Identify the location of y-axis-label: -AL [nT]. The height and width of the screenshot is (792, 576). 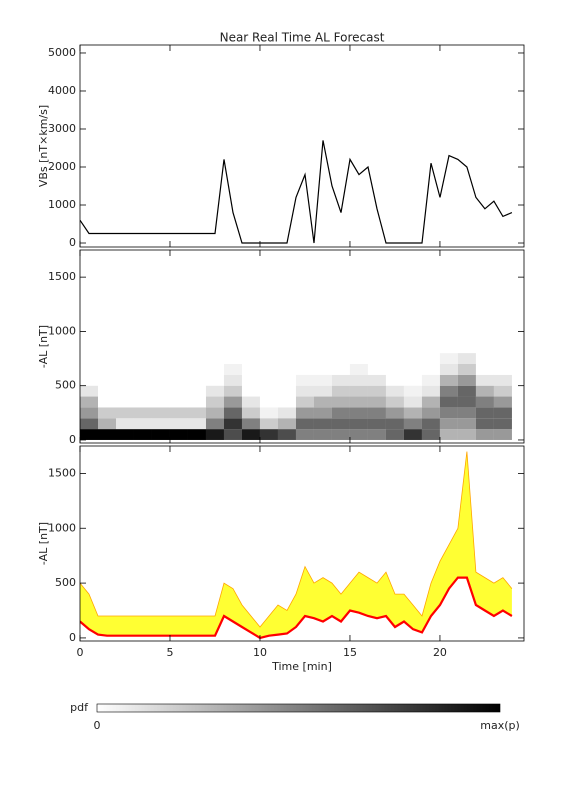
(43, 346).